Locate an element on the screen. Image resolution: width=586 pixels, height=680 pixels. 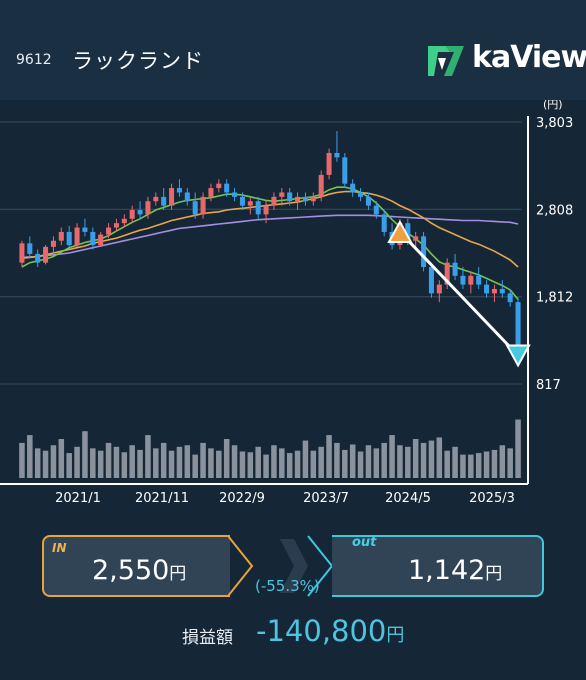
exit-tag: out is located at coordinates (364, 542).